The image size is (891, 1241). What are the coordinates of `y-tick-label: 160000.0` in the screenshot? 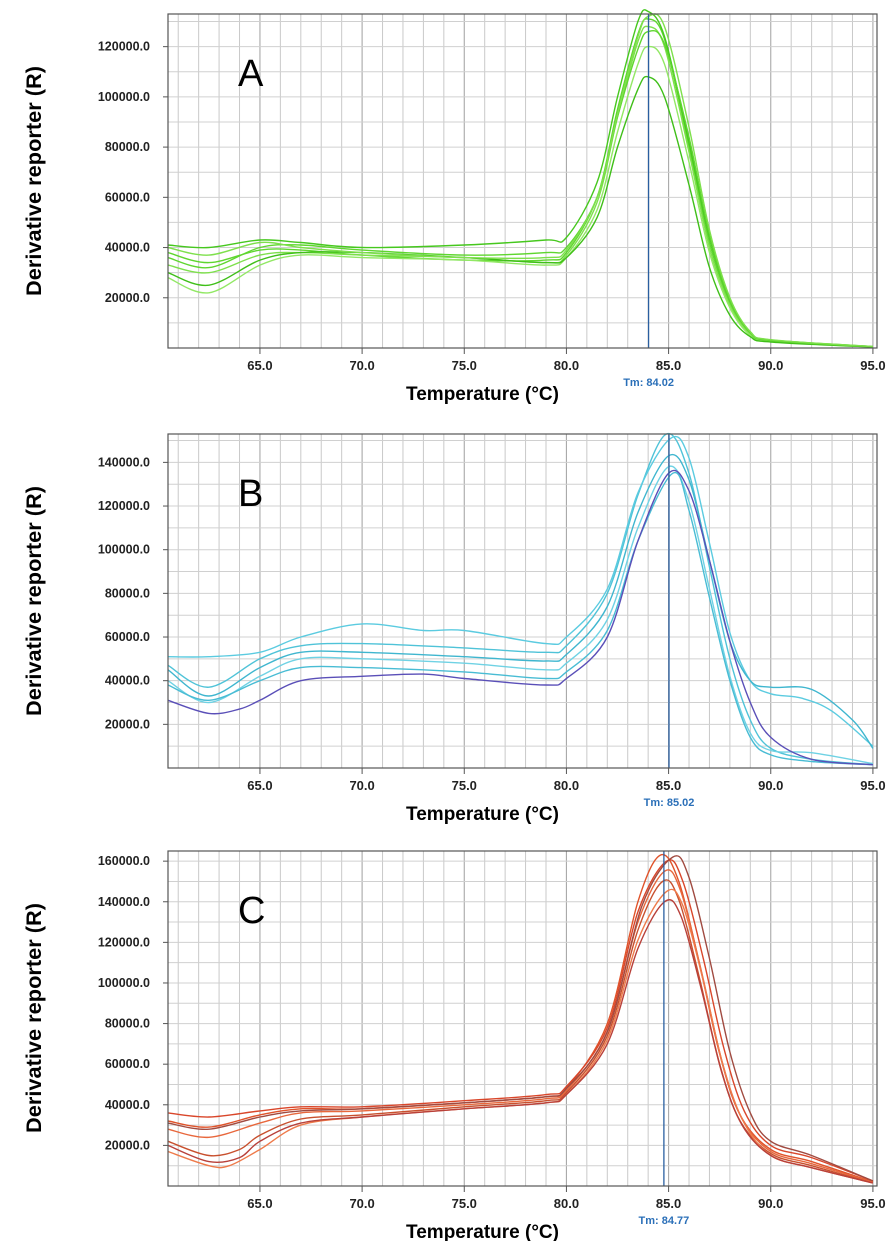 It's located at (124, 861).